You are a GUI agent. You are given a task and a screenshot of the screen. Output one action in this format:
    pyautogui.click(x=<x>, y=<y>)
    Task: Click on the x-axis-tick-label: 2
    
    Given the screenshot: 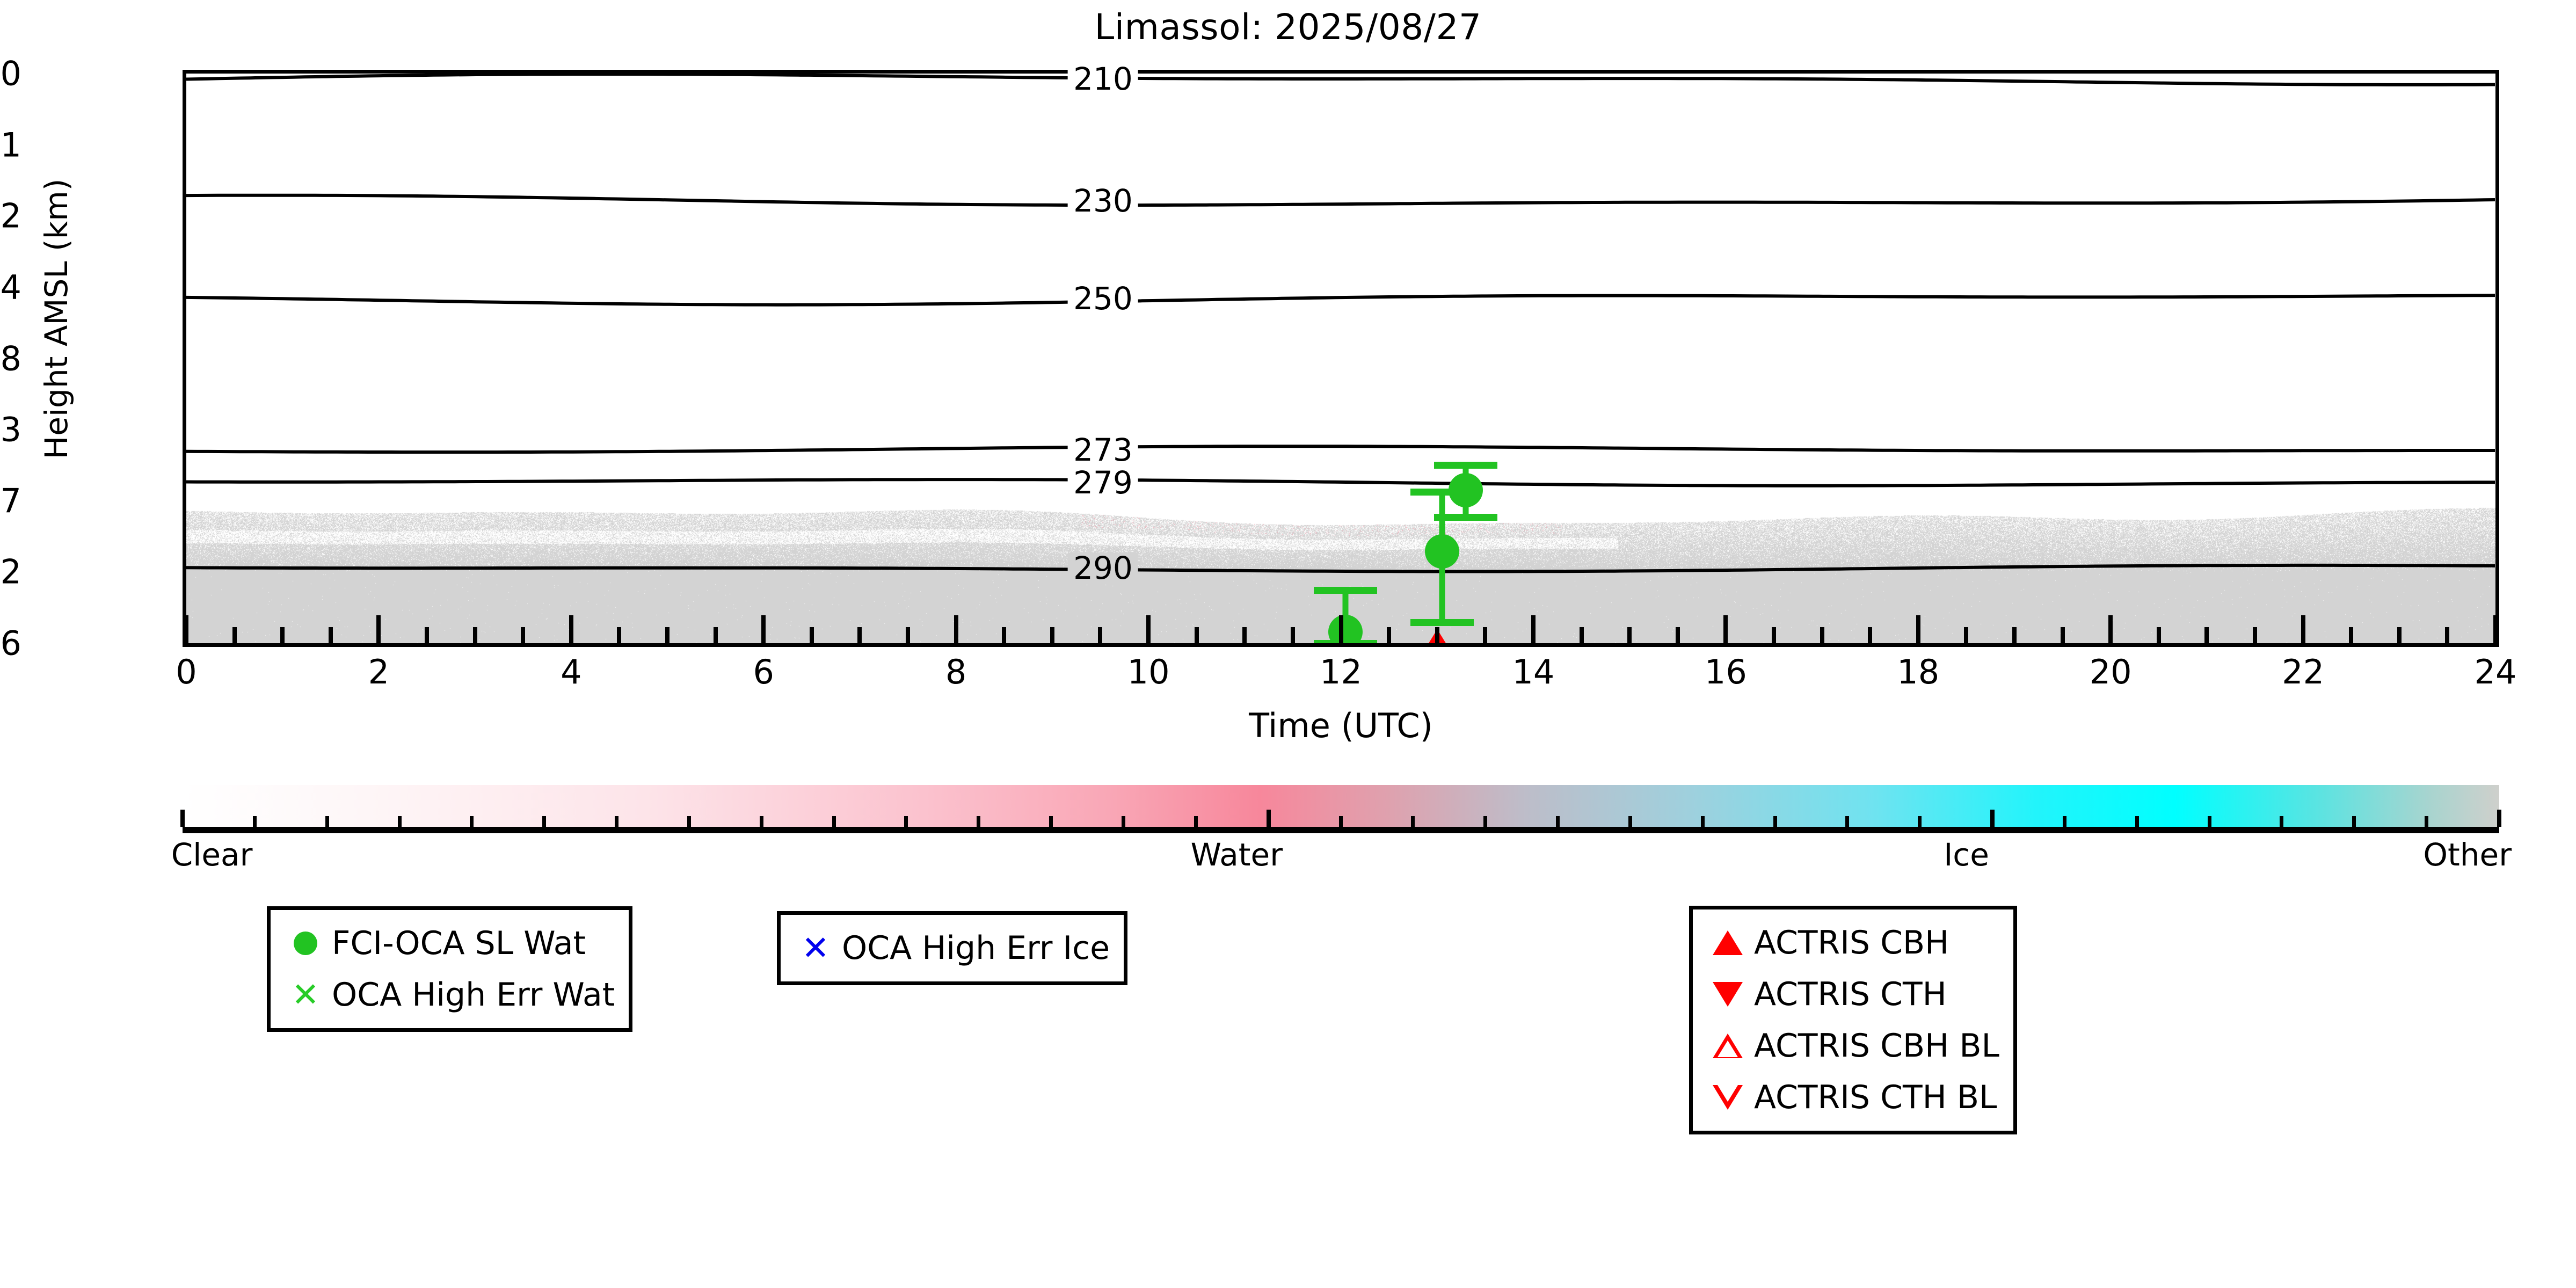 What is the action you would take?
    pyautogui.click(x=379, y=672)
    